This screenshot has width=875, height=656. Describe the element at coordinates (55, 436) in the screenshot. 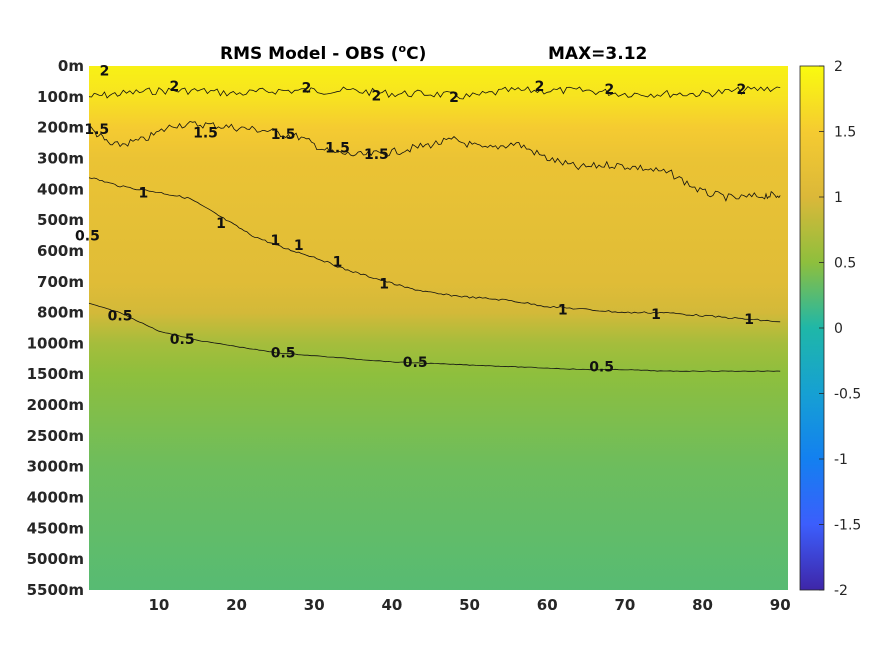

I see `y-tick-label: 2500m` at that location.